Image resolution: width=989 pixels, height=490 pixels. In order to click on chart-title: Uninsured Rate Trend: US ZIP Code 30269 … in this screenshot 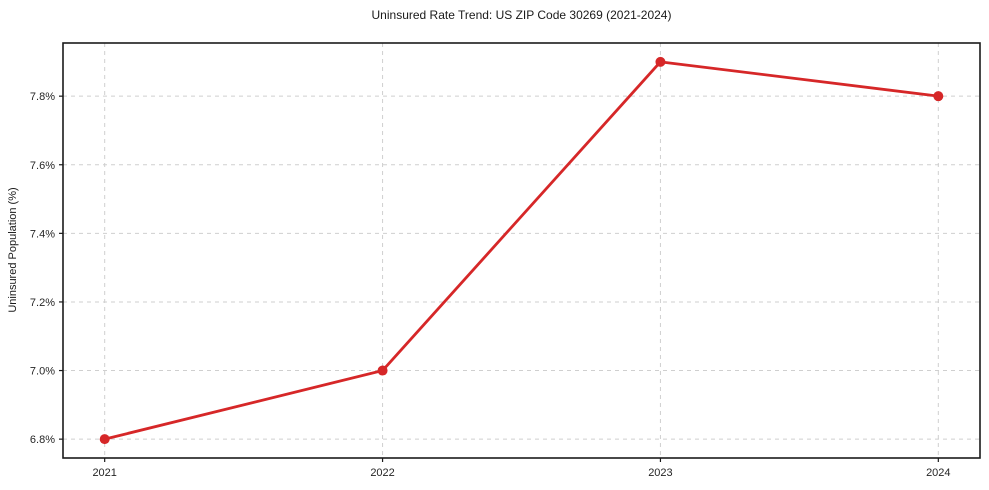, I will do `click(521, 15)`.